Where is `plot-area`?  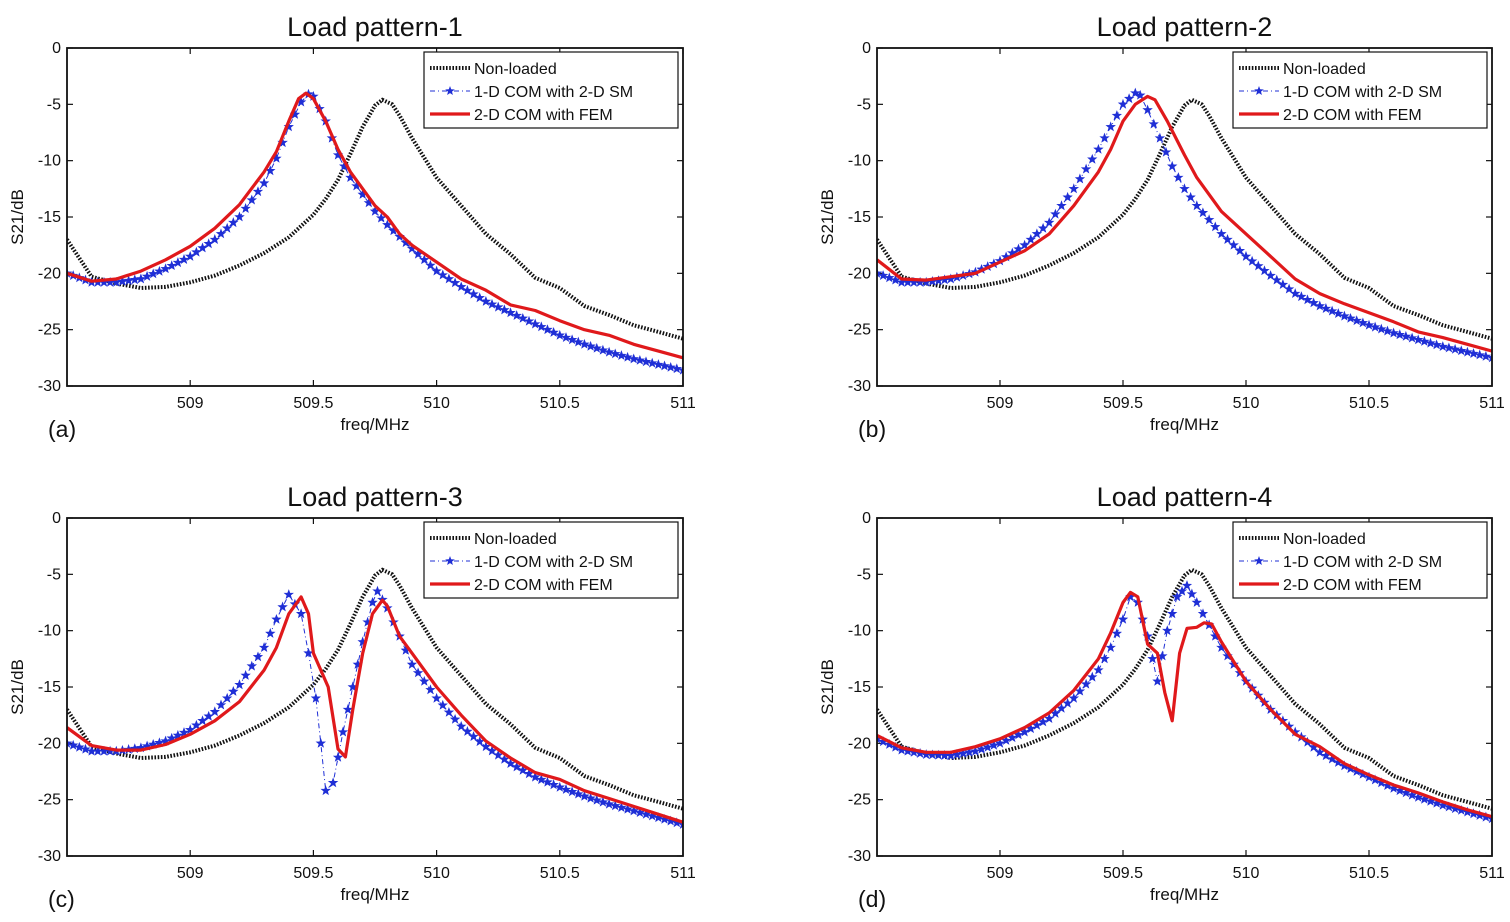
plot-area is located at coordinates (1184, 695).